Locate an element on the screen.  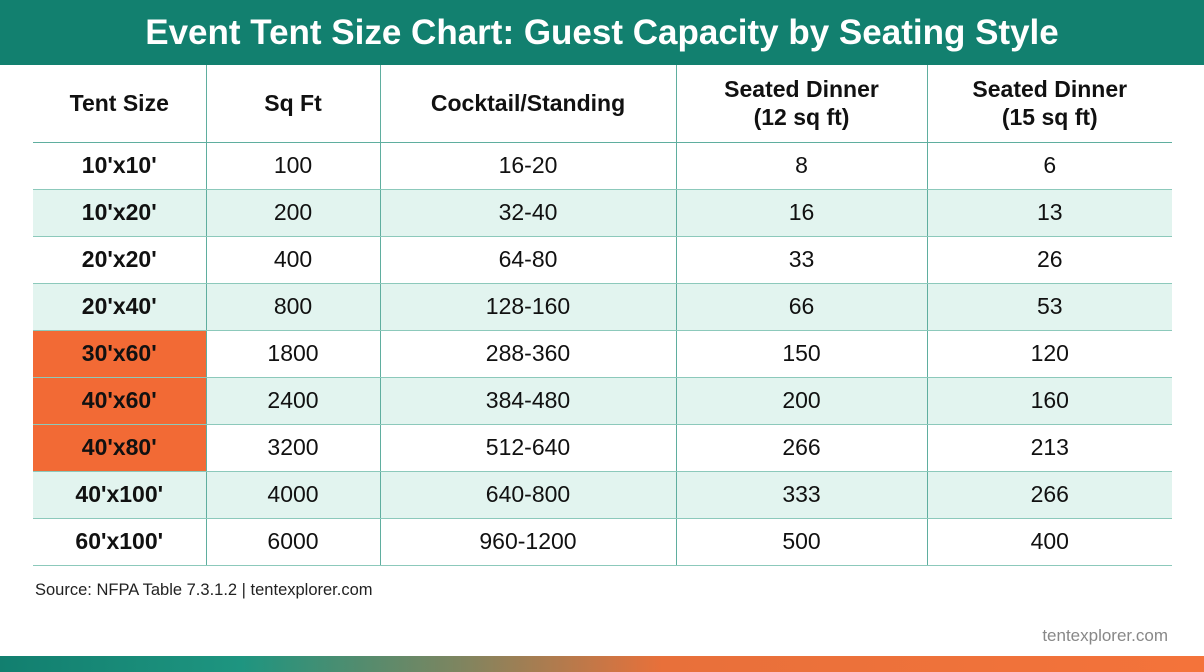
table-row: 60'x100' 6000 960-1200 500 400 is located at coordinates (602, 542).